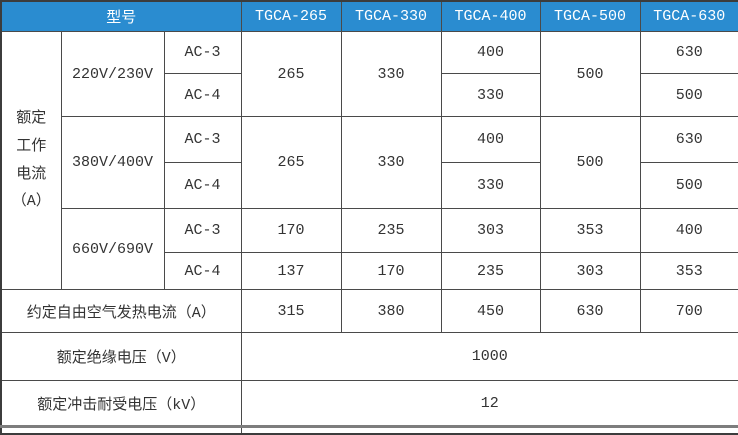  I want to click on thermal-current-value-cell: 380, so click(391, 311).